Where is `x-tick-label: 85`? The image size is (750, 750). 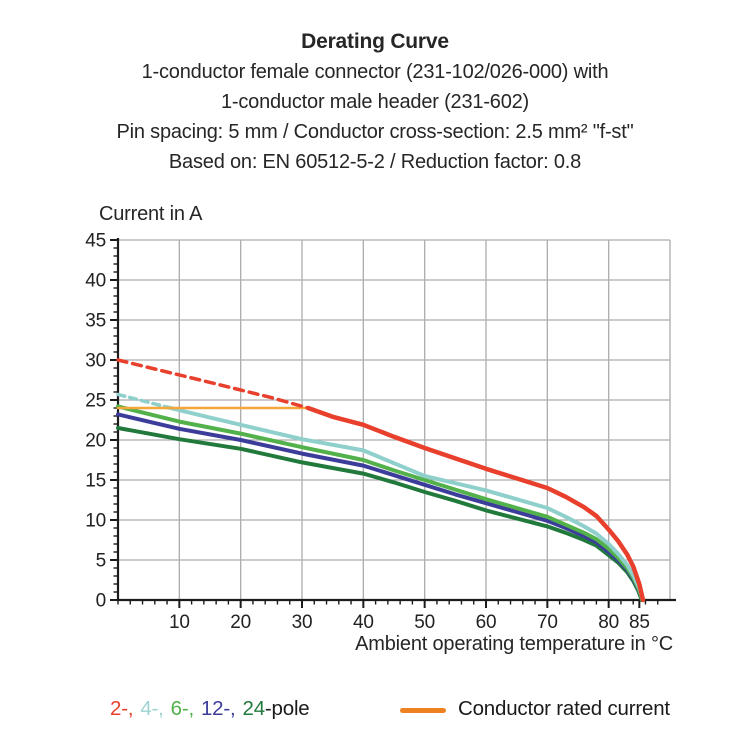 x-tick-label: 85 is located at coordinates (639, 622).